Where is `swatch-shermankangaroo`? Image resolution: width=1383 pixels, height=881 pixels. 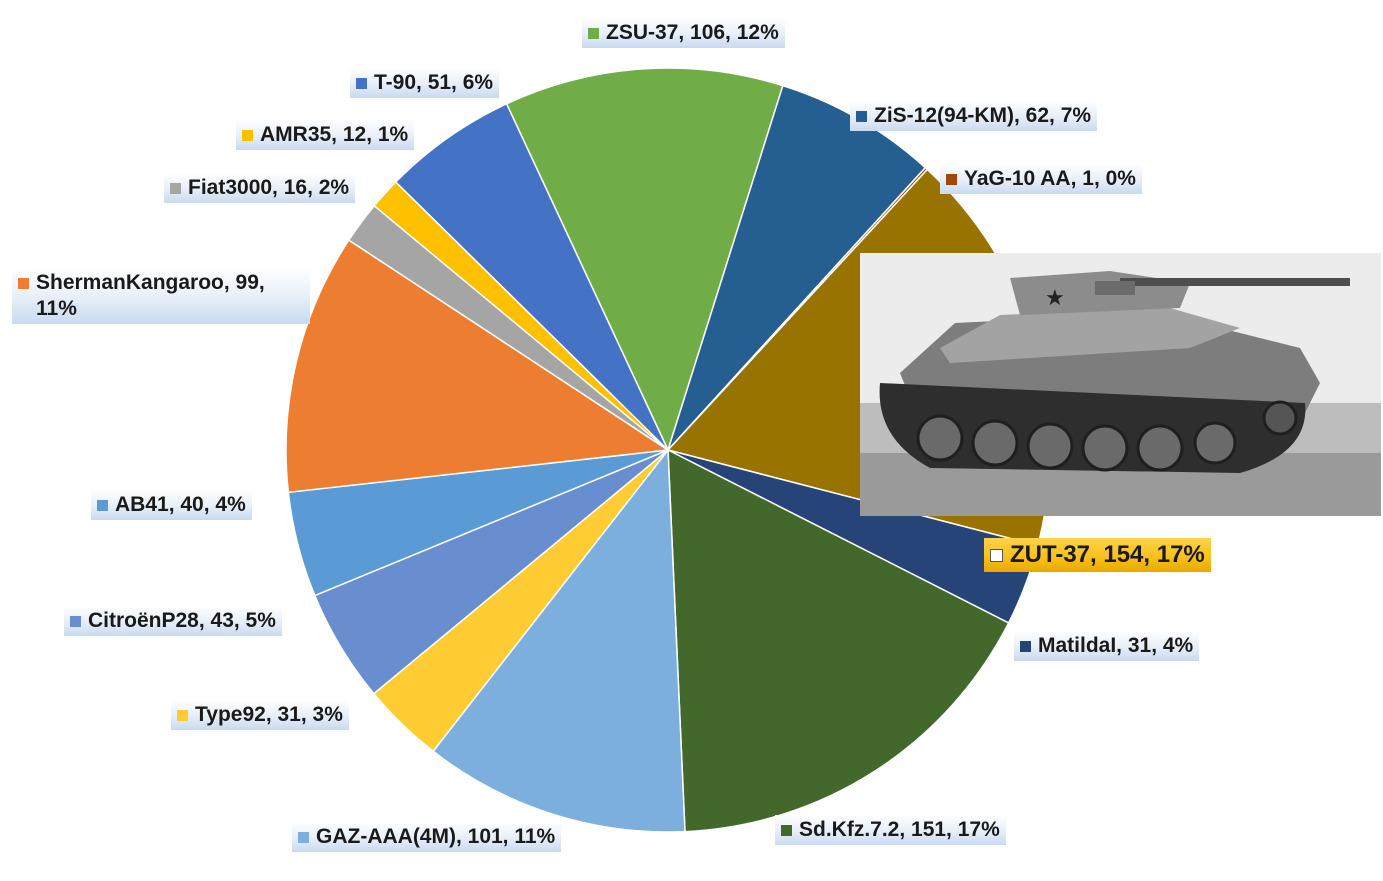 swatch-shermankangaroo is located at coordinates (23, 283).